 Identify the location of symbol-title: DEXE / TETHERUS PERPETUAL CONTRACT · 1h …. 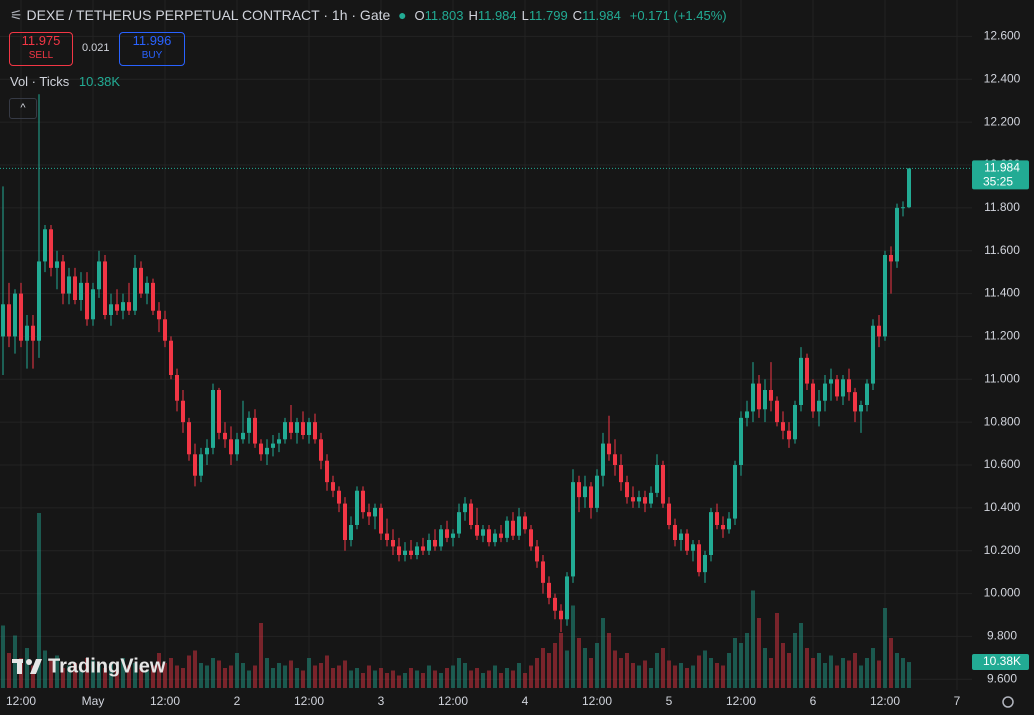
(208, 15).